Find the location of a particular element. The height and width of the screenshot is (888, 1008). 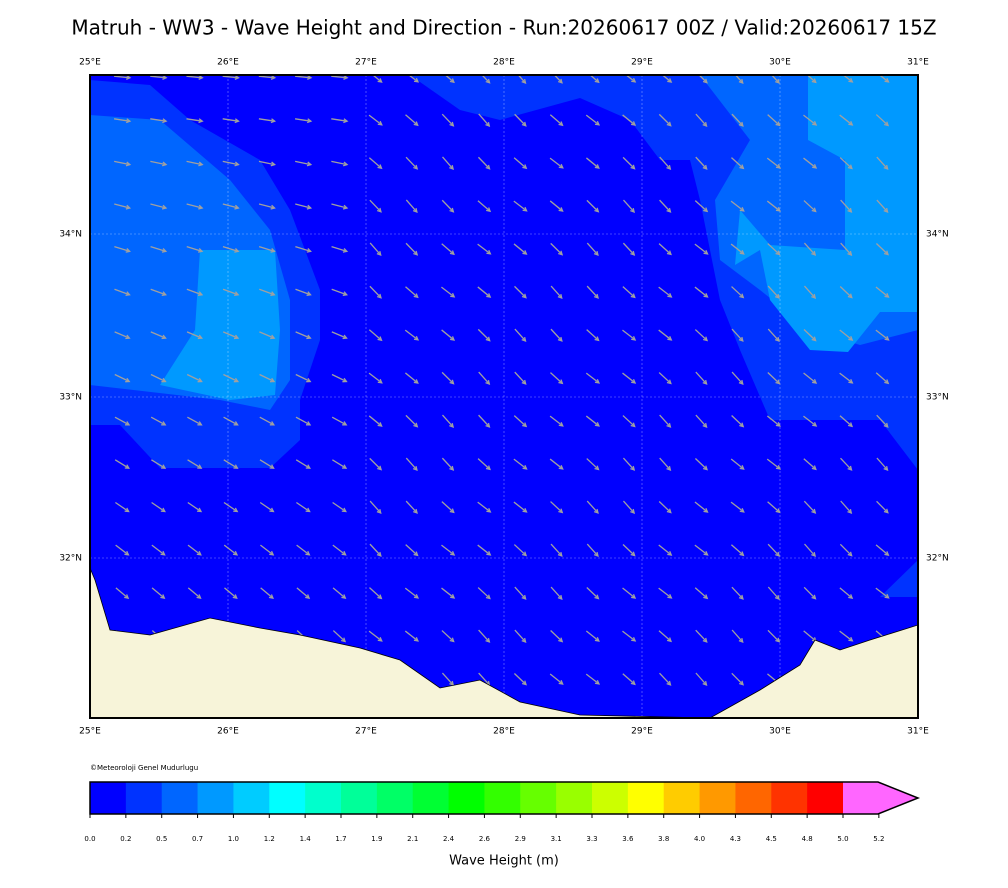

colorbar-tick-label: 0.2 is located at coordinates (125, 839).